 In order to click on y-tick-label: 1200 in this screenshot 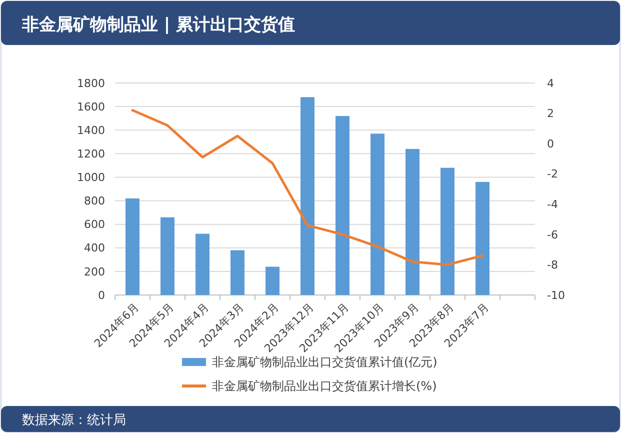, I will do `click(91, 154)`.